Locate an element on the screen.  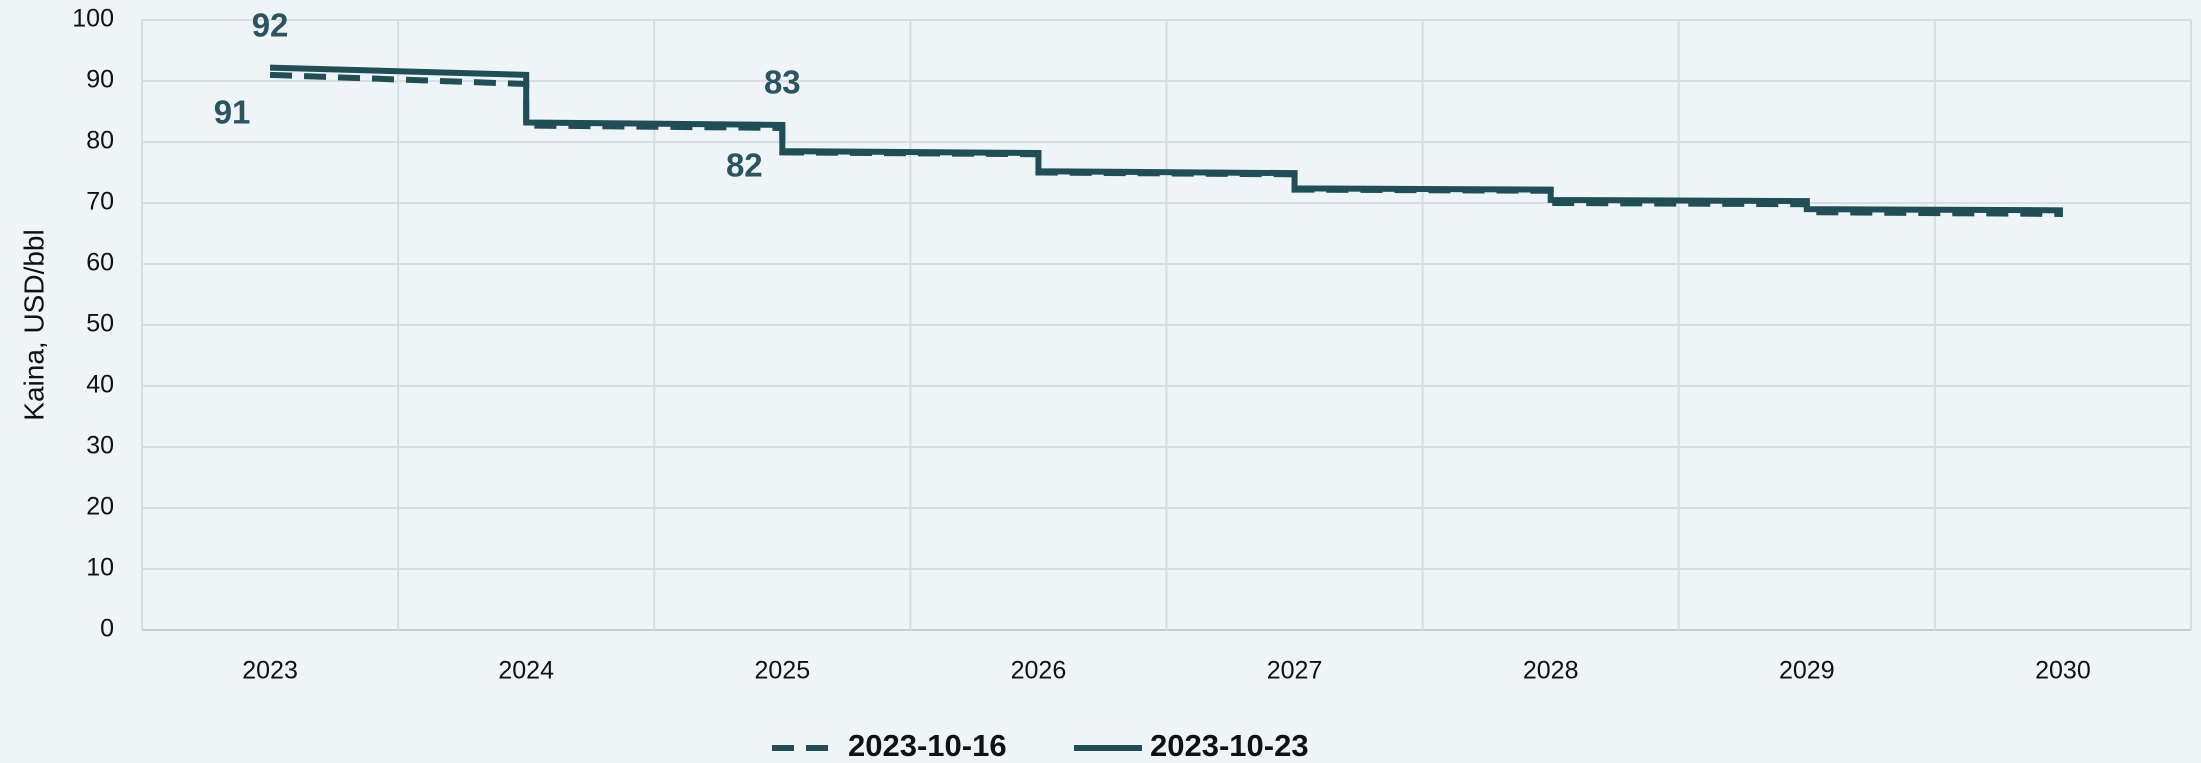
y-tick-label: 90 is located at coordinates (100, 80).